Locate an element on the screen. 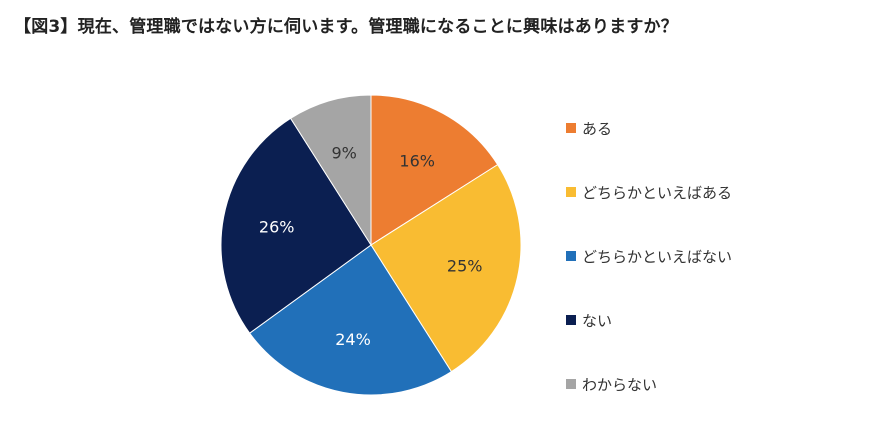 The height and width of the screenshot is (436, 870). legend-label-1: どちらかといえばある is located at coordinates (657, 192).